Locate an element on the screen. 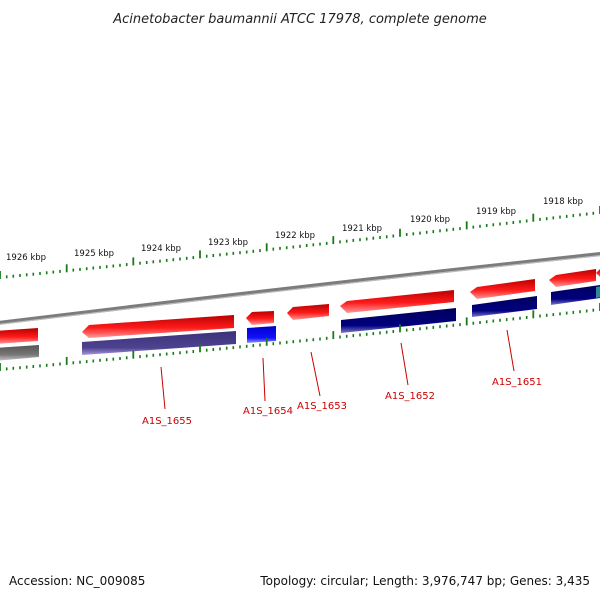 This screenshot has width=600, height=600. genome-backbone is located at coordinates (300, 288).